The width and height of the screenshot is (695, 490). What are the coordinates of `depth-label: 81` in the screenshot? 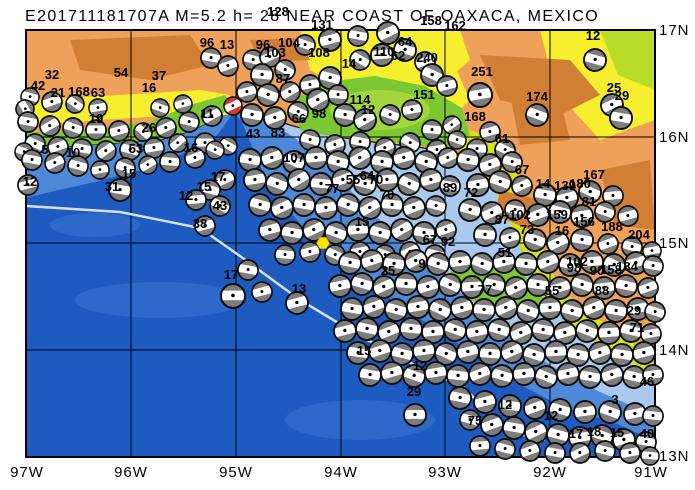 It's located at (589, 201).